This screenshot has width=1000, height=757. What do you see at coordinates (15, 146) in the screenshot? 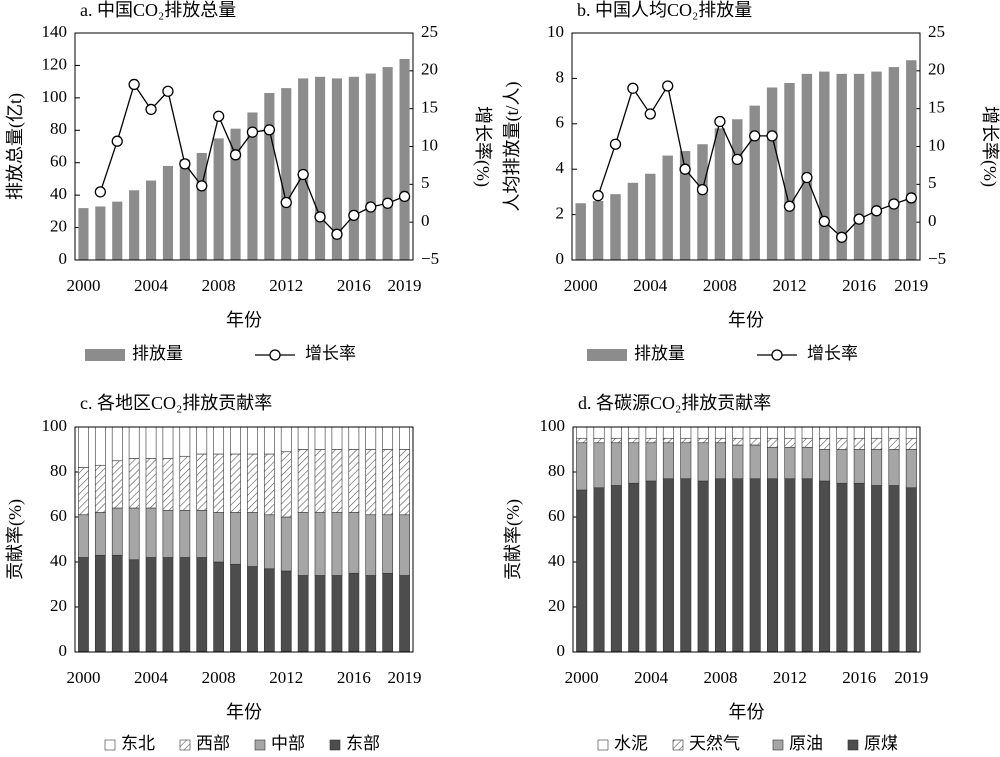
I see `y-axis-label: 排放总量(亿t)` at bounding box center [15, 146].